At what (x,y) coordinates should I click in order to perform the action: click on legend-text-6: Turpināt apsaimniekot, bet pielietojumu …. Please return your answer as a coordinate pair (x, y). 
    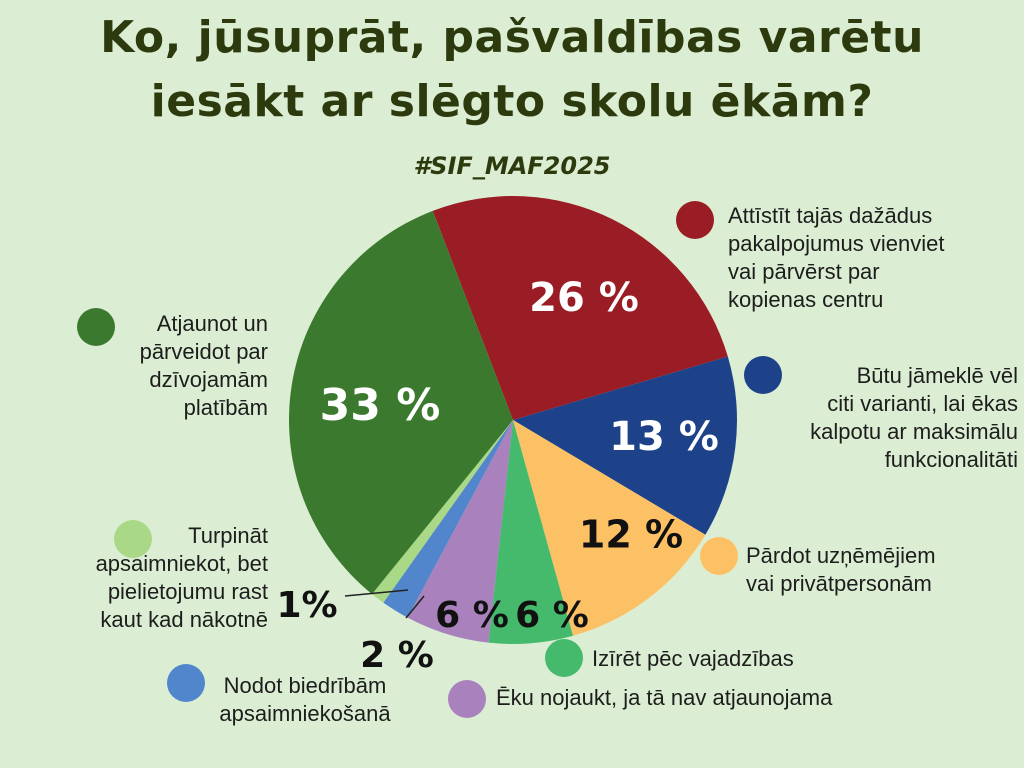
    Looking at the image, I should click on (181, 577).